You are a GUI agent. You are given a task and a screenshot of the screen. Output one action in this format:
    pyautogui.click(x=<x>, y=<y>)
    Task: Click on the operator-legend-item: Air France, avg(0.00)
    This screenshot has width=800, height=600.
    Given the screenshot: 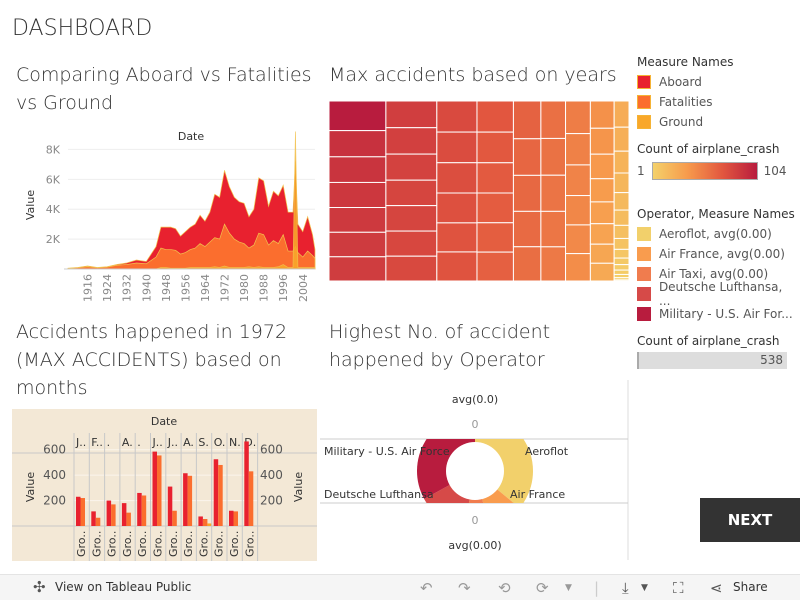 What is the action you would take?
    pyautogui.click(x=717, y=254)
    